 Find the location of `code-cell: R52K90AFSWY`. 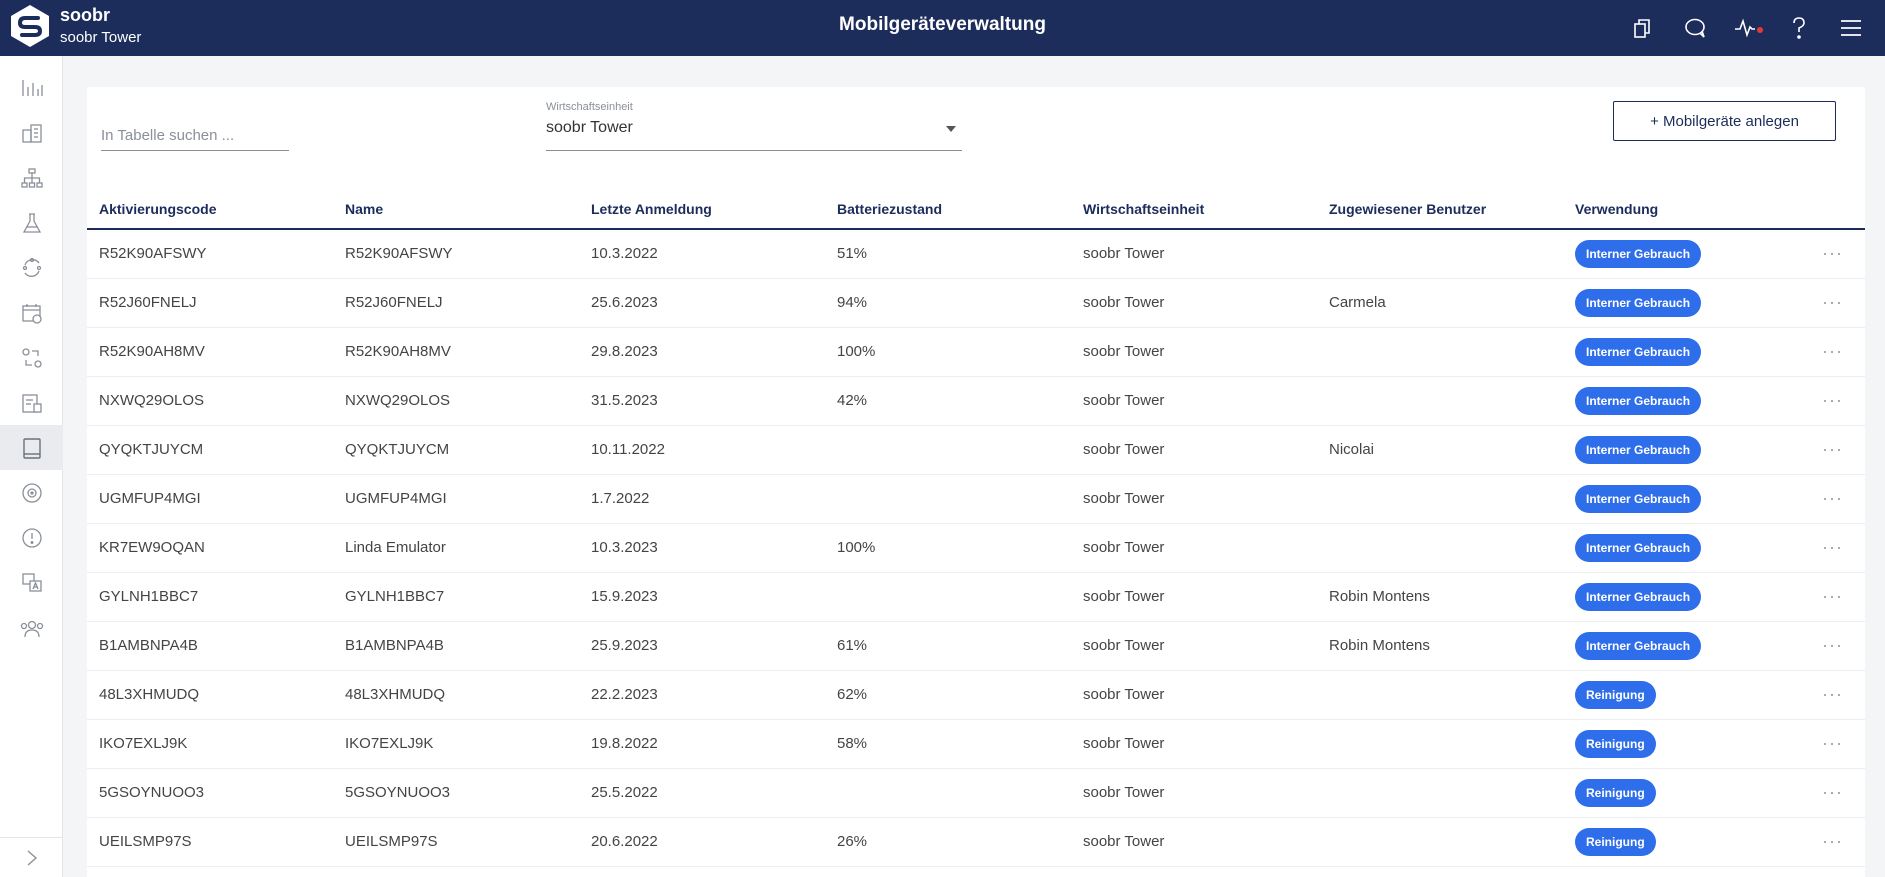

code-cell: R52K90AFSWY is located at coordinates (210, 254).